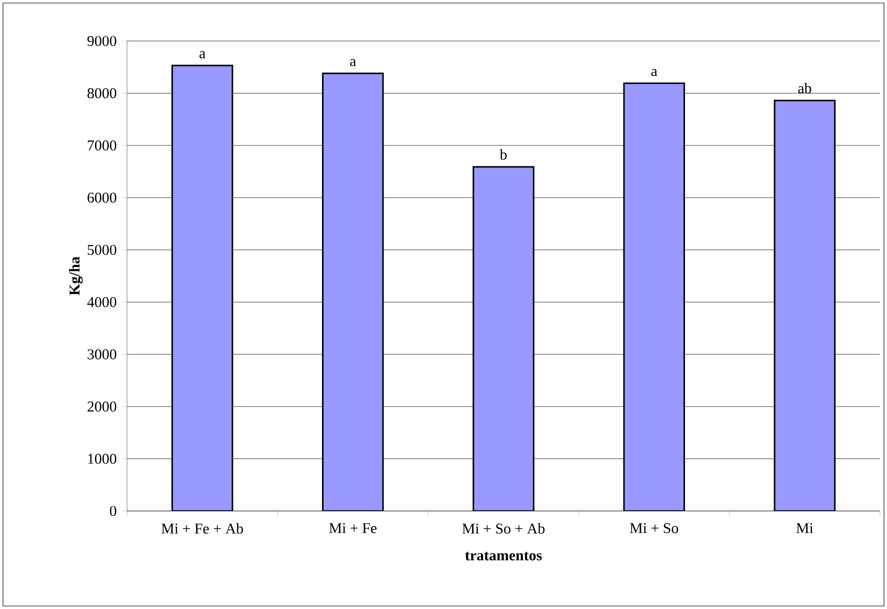  Describe the element at coordinates (102, 145) in the screenshot. I see `y-tick-label: 7000` at that location.